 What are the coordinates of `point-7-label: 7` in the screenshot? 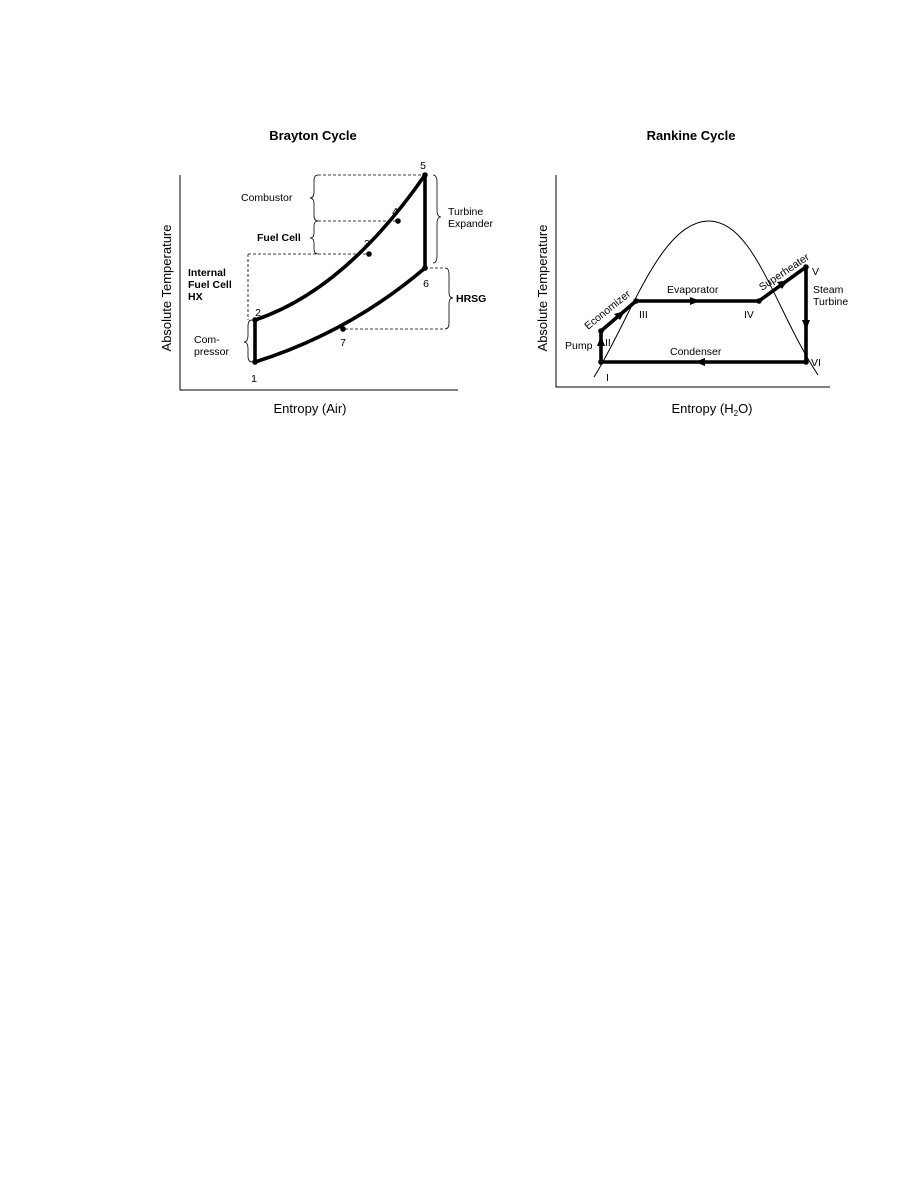 It's located at (343, 343).